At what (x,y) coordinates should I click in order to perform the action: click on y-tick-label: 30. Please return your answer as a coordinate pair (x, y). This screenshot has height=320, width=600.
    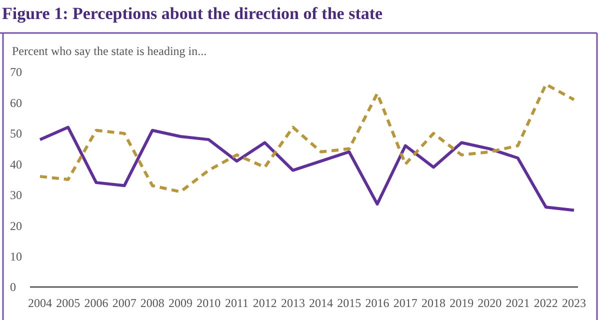
    Looking at the image, I should click on (16, 195).